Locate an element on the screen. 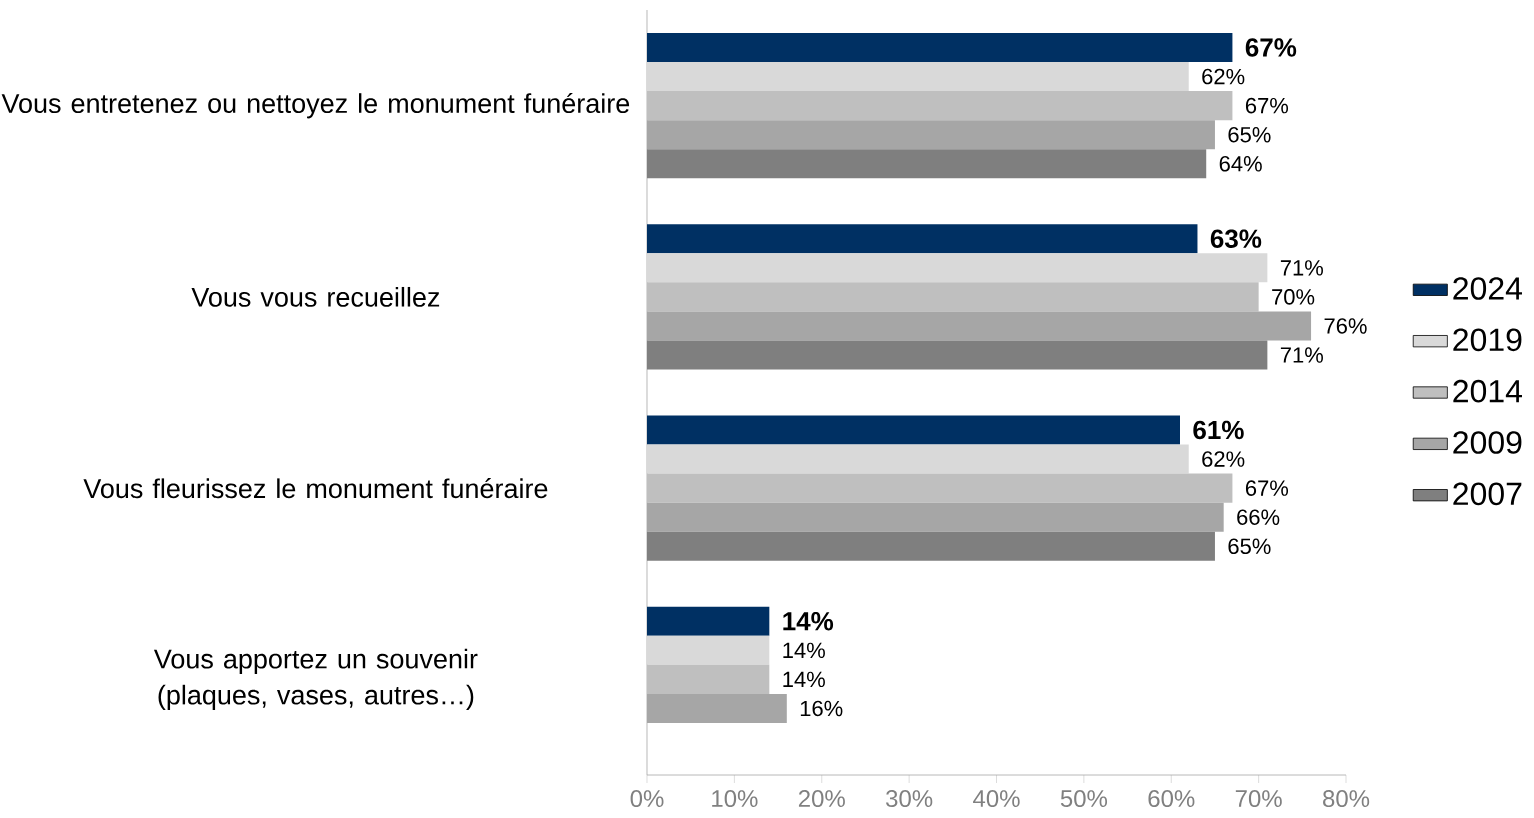  x-tick-label: 70% is located at coordinates (1258, 799).